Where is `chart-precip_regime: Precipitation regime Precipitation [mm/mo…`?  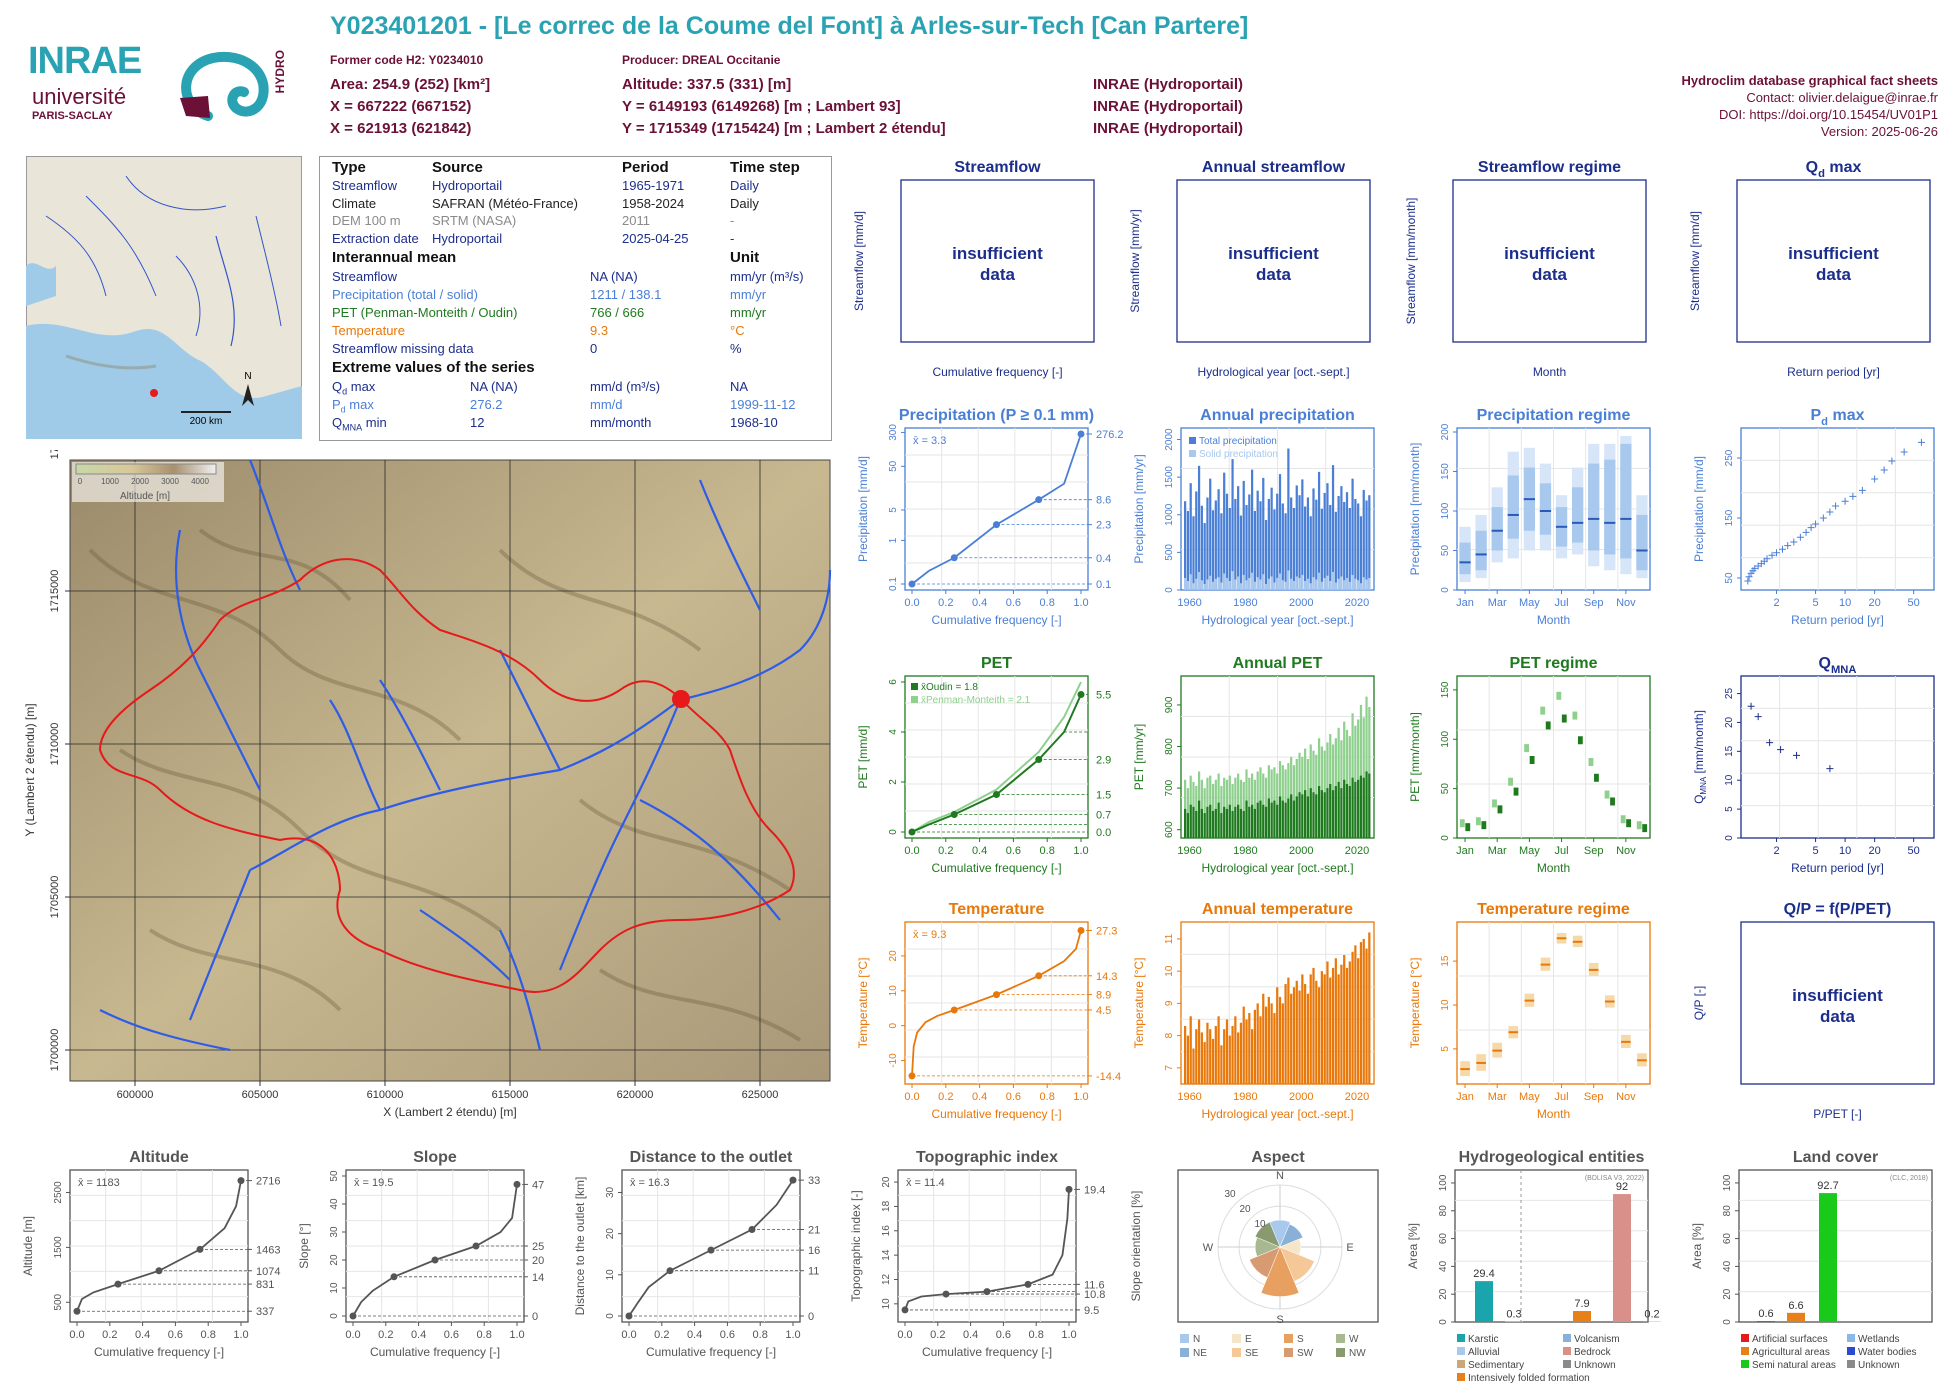
chart-precip_regime: Precipitation regime Precipitation [mm/mo… is located at coordinates (1529, 517).